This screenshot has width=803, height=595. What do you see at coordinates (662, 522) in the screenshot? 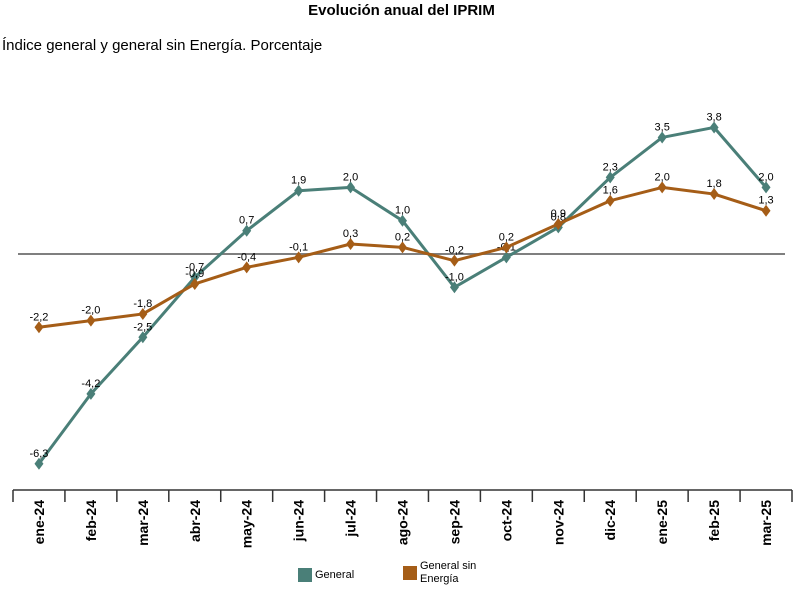
I see `x-tick-label: ene-25` at bounding box center [662, 522].